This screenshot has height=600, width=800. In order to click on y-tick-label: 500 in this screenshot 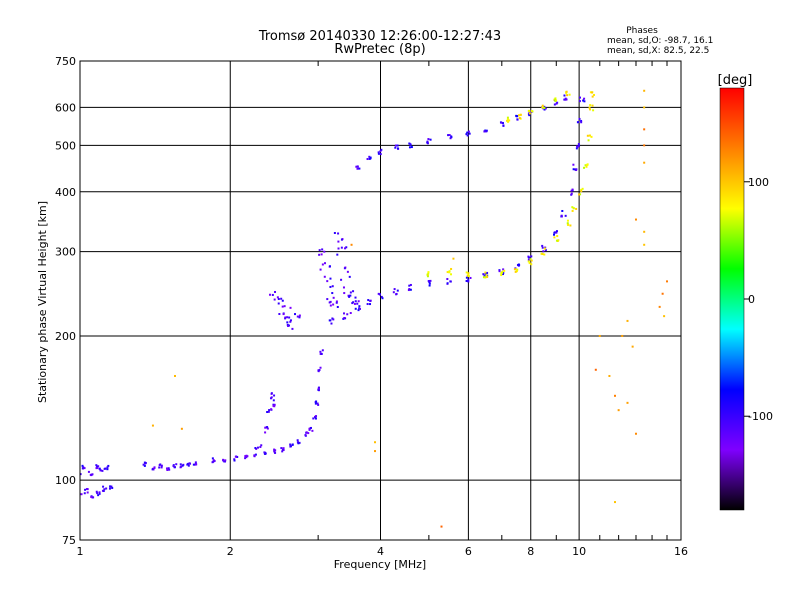, I will do `click(65, 145)`.